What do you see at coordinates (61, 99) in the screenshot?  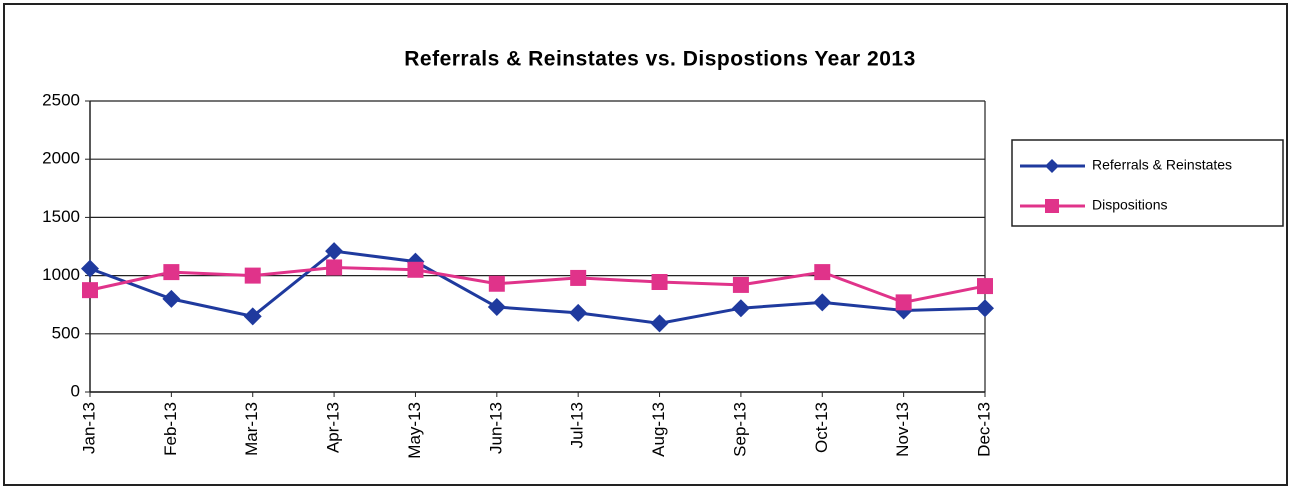 I see `y-tick-label: 2500` at bounding box center [61, 99].